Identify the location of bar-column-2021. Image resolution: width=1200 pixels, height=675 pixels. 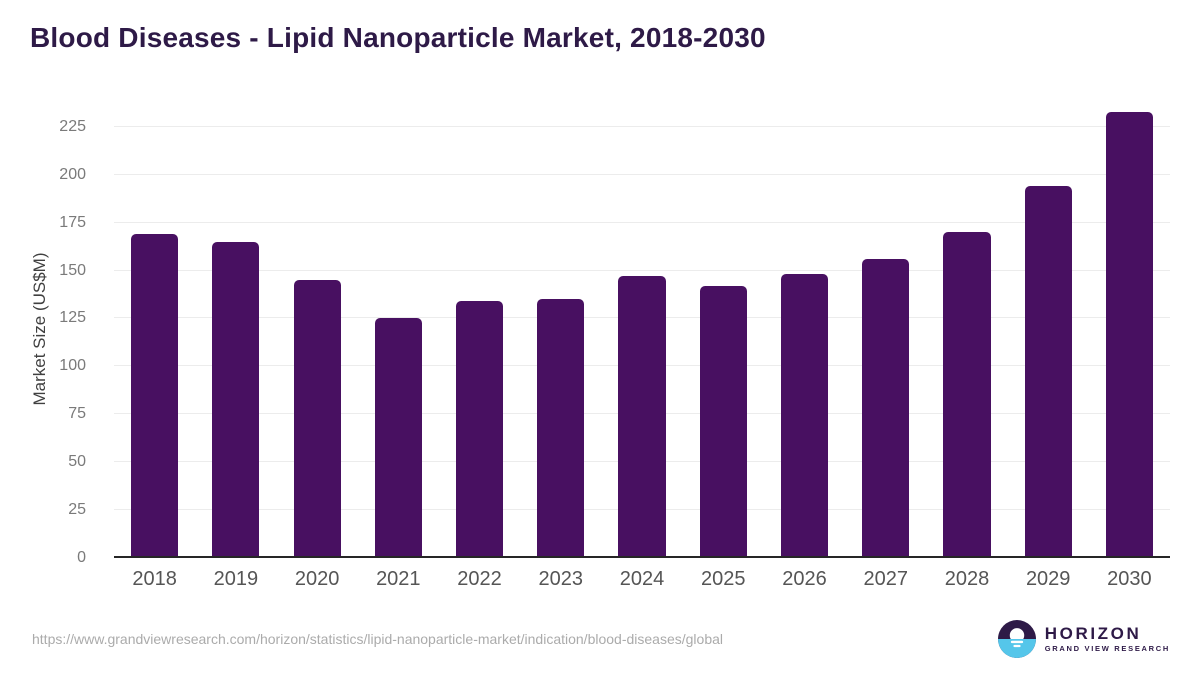
(398, 329).